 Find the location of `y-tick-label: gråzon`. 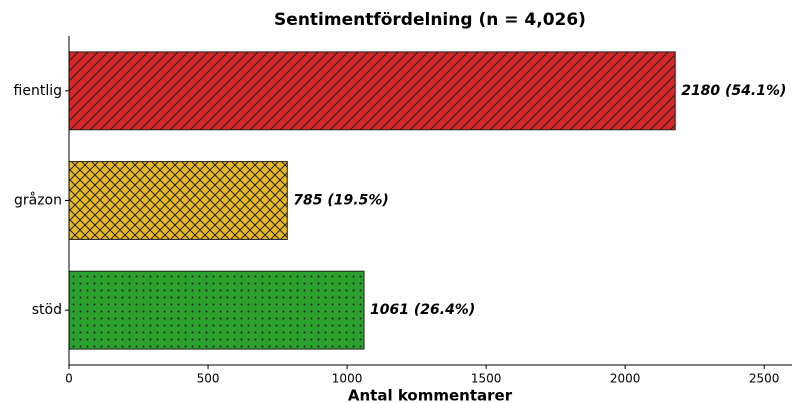

y-tick-label: gråzon is located at coordinates (38, 200).